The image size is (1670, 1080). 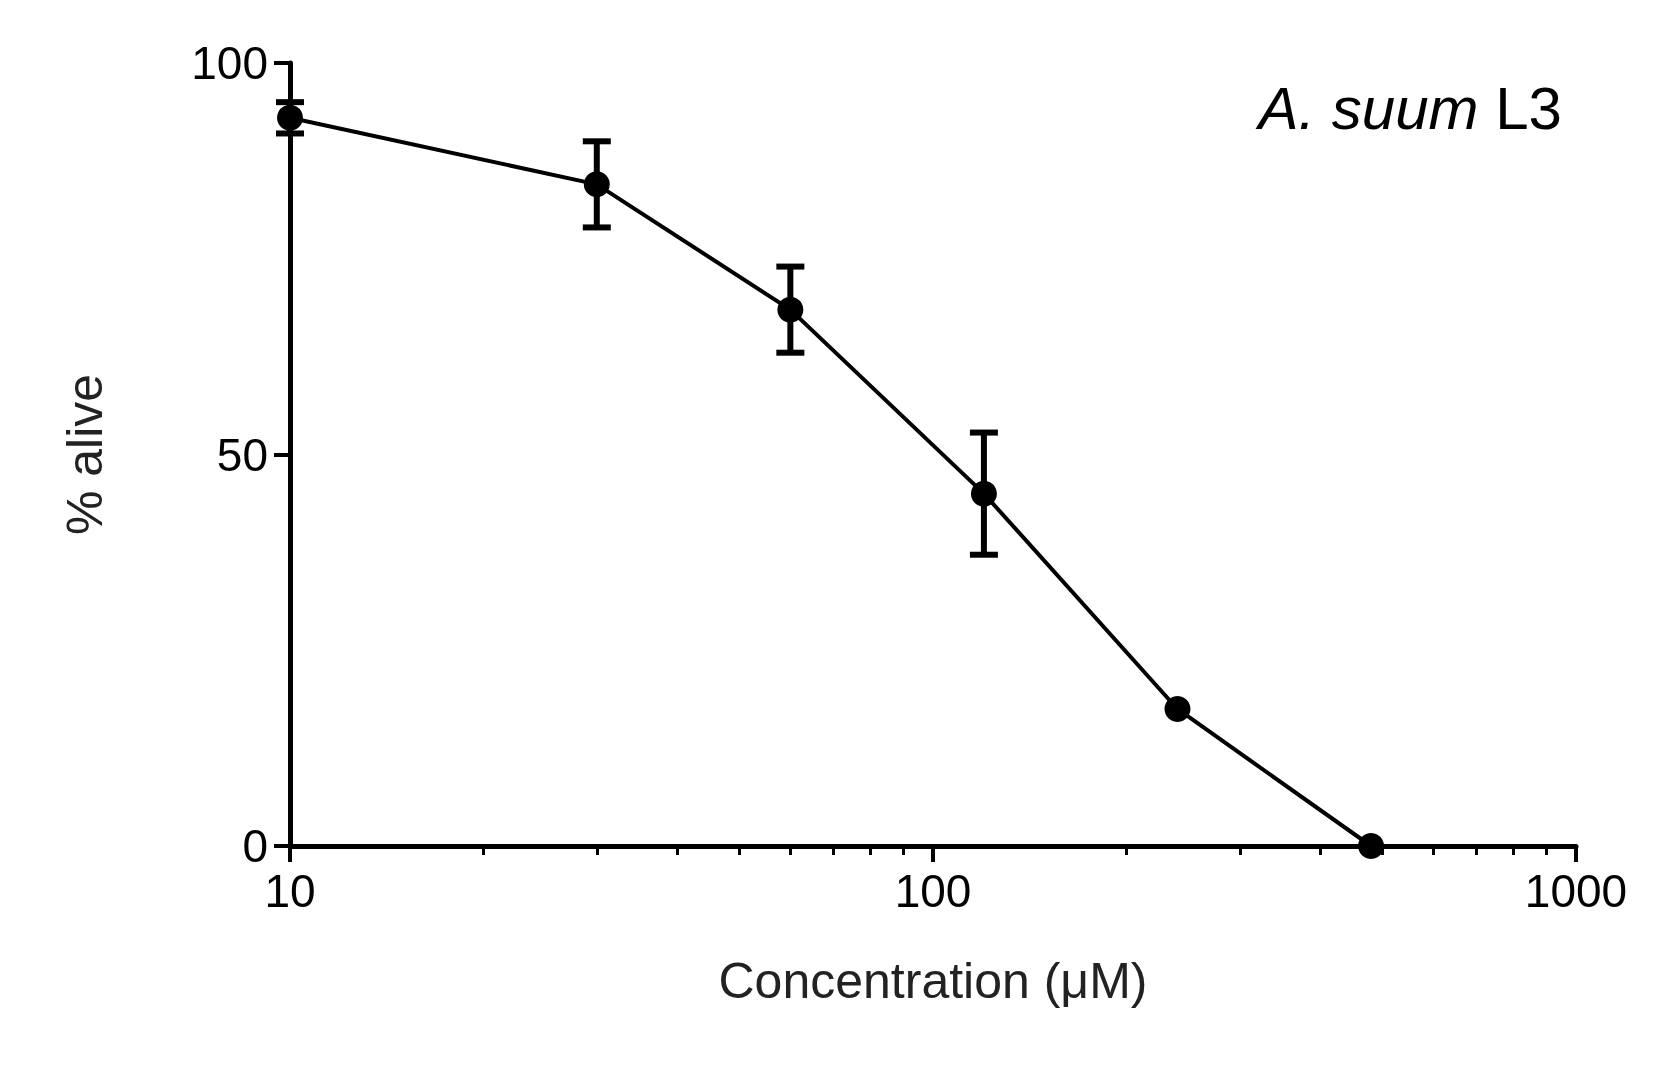 I want to click on y-tick-label: 50, so click(x=242, y=454).